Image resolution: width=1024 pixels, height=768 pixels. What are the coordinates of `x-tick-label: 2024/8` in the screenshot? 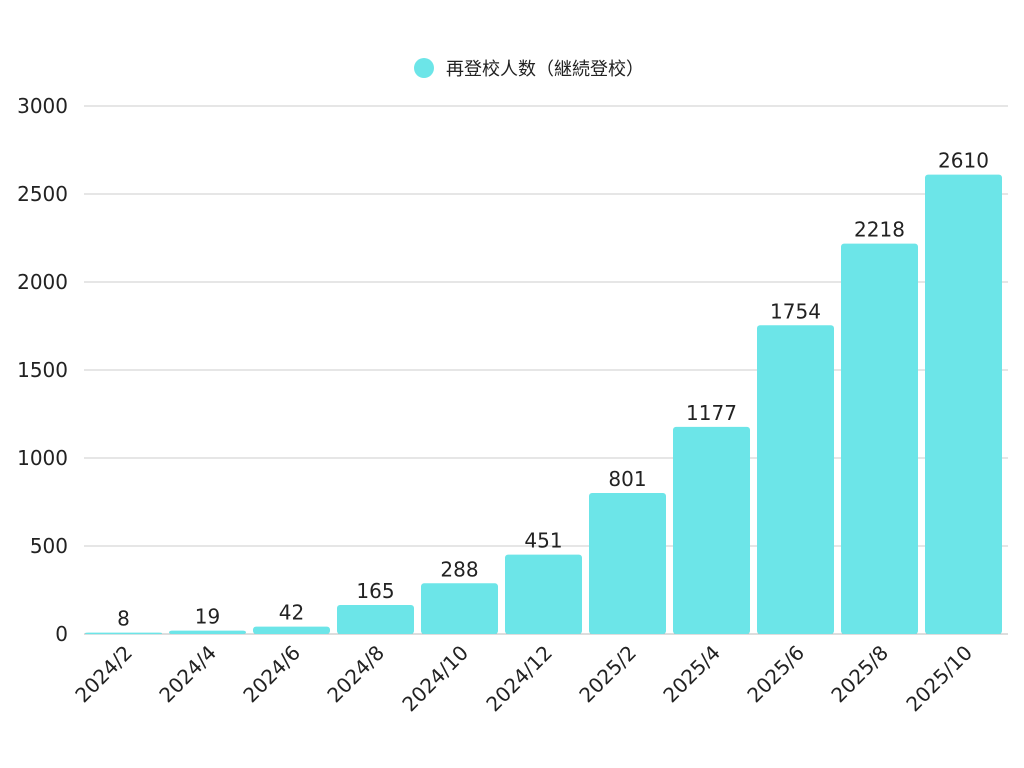 It's located at (355, 674).